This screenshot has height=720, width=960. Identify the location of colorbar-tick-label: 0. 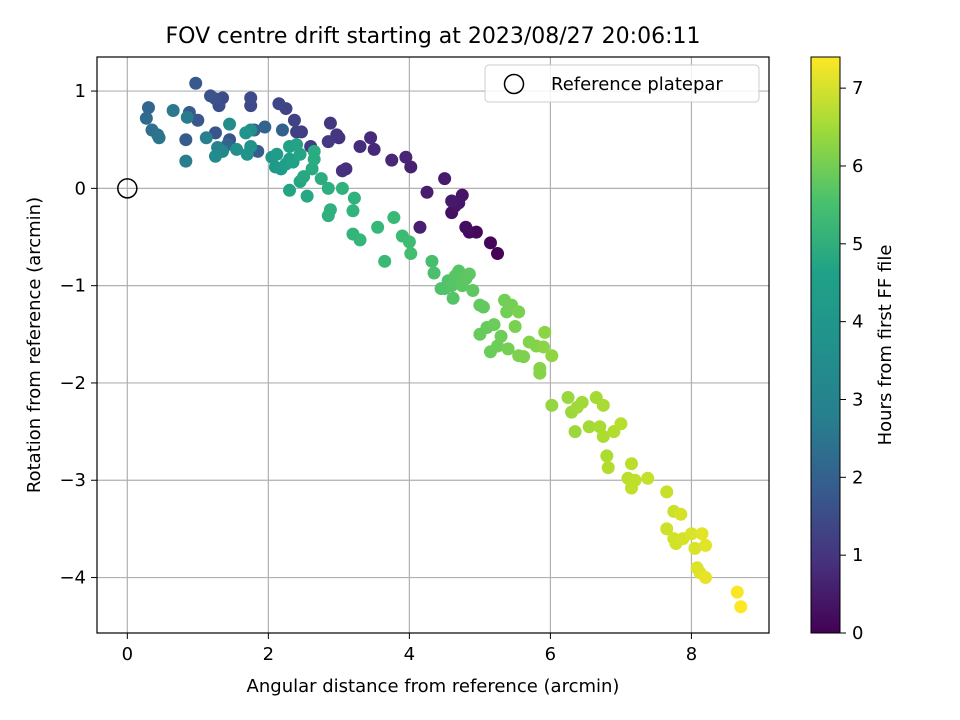
(857, 633).